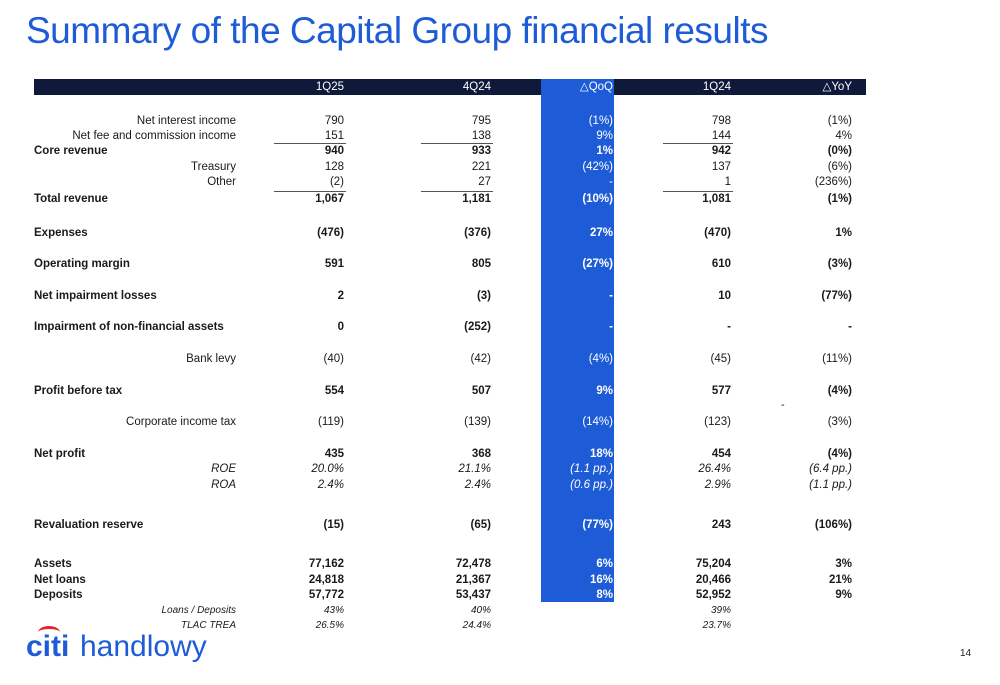 The width and height of the screenshot is (1000, 685). I want to click on table-cell: 26.4%, so click(714, 469).